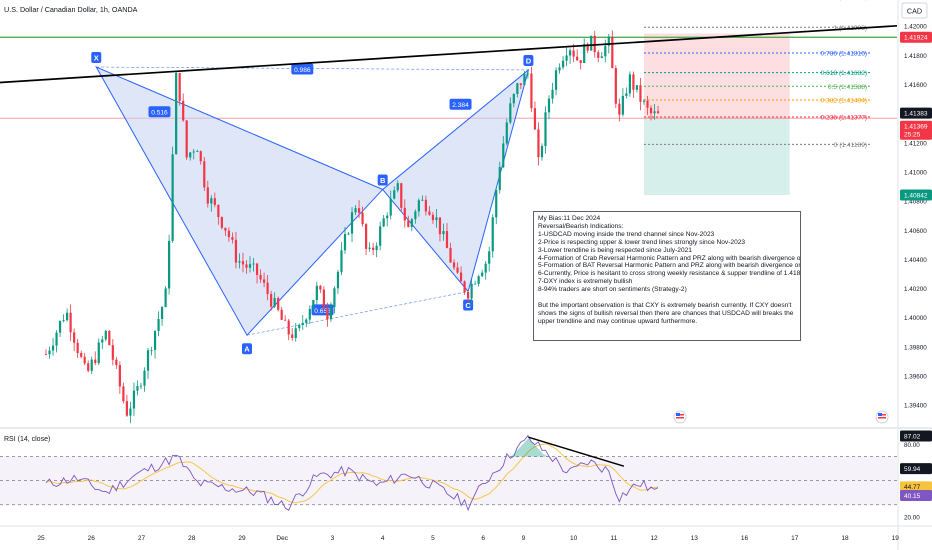 The image size is (932, 550). I want to click on rsi-title: RSI (14, close), so click(27, 439).